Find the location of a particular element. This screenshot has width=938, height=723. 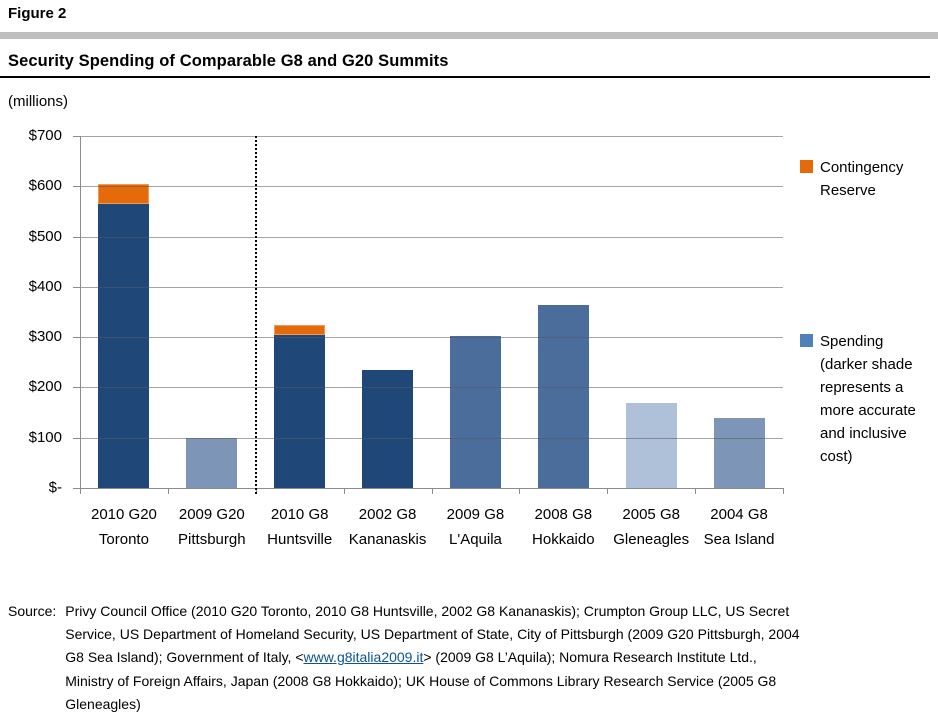

y-axis-label-$700: $700 is located at coordinates (45, 135).